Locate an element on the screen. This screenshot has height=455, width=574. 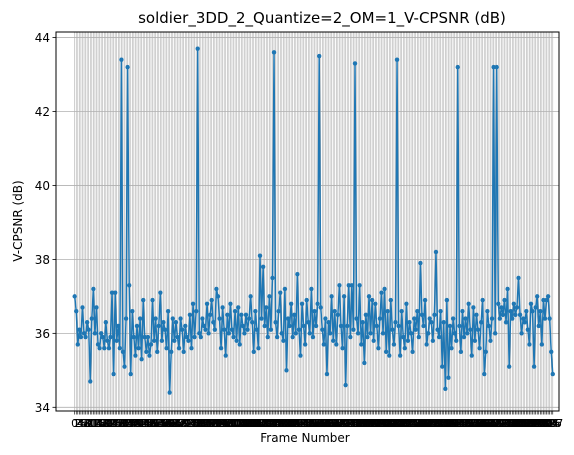
x-tick-label: 4 is located at coordinates (80, 423).